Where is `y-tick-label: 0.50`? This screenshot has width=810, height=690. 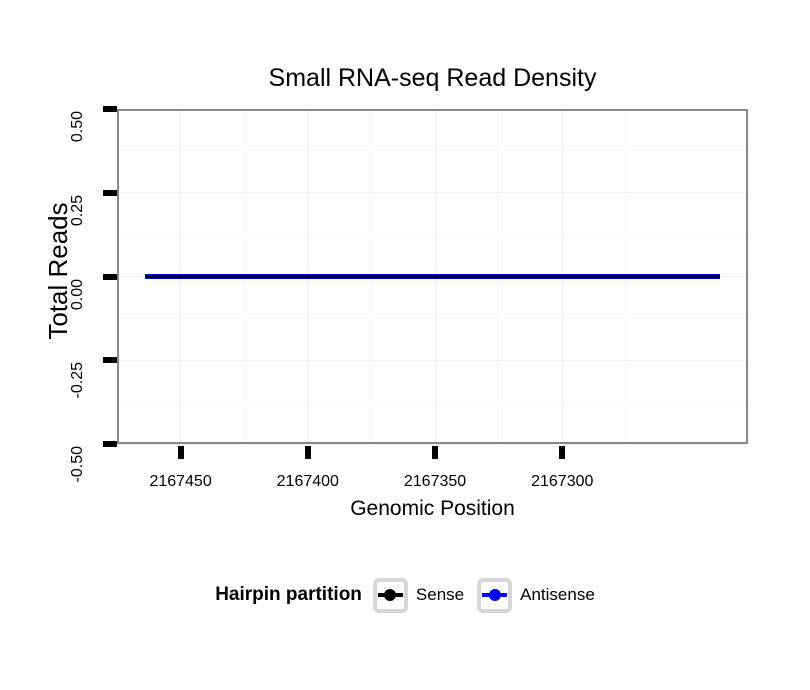 y-tick-label: 0.50 is located at coordinates (77, 127).